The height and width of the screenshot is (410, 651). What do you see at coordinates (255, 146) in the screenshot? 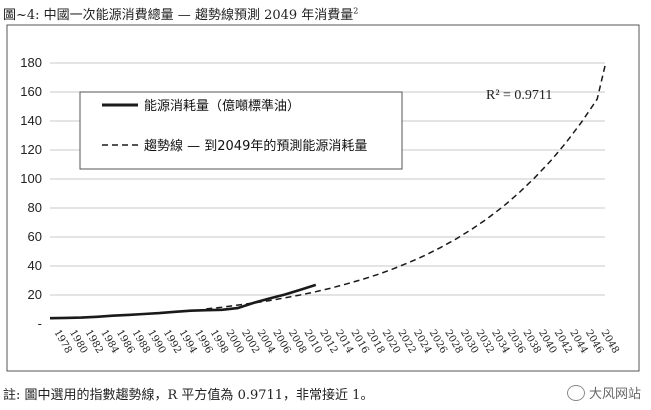
I see `legend-trend-label: 趨勢線 — 到2049年的預測能源消耗量` at bounding box center [255, 146].